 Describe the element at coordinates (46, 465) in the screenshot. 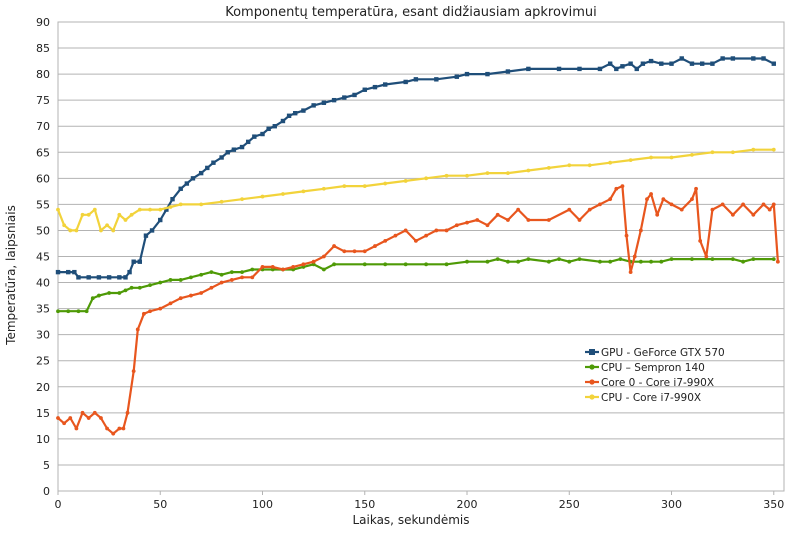

I see `y-tick-label: 5` at that location.